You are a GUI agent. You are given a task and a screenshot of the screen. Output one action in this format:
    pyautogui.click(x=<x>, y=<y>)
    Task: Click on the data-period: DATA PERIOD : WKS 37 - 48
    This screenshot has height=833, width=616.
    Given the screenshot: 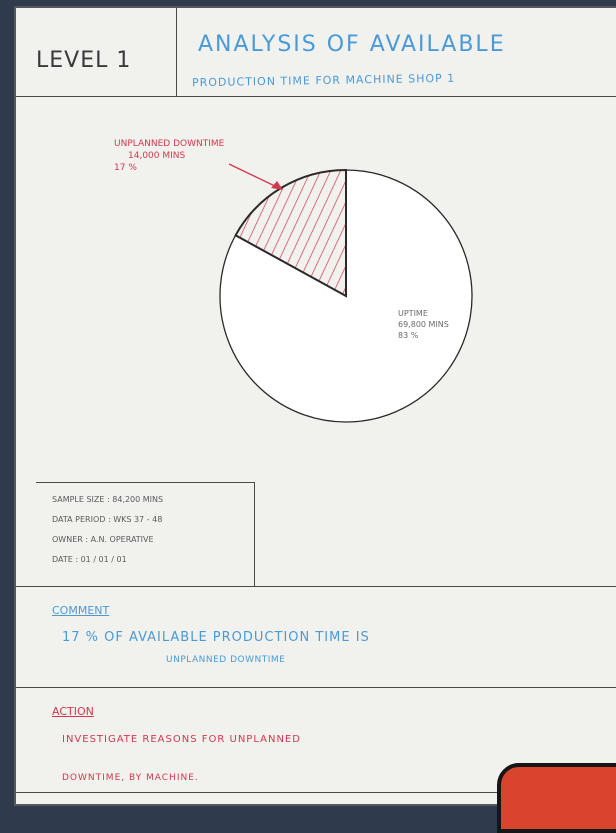 What is the action you would take?
    pyautogui.click(x=107, y=519)
    